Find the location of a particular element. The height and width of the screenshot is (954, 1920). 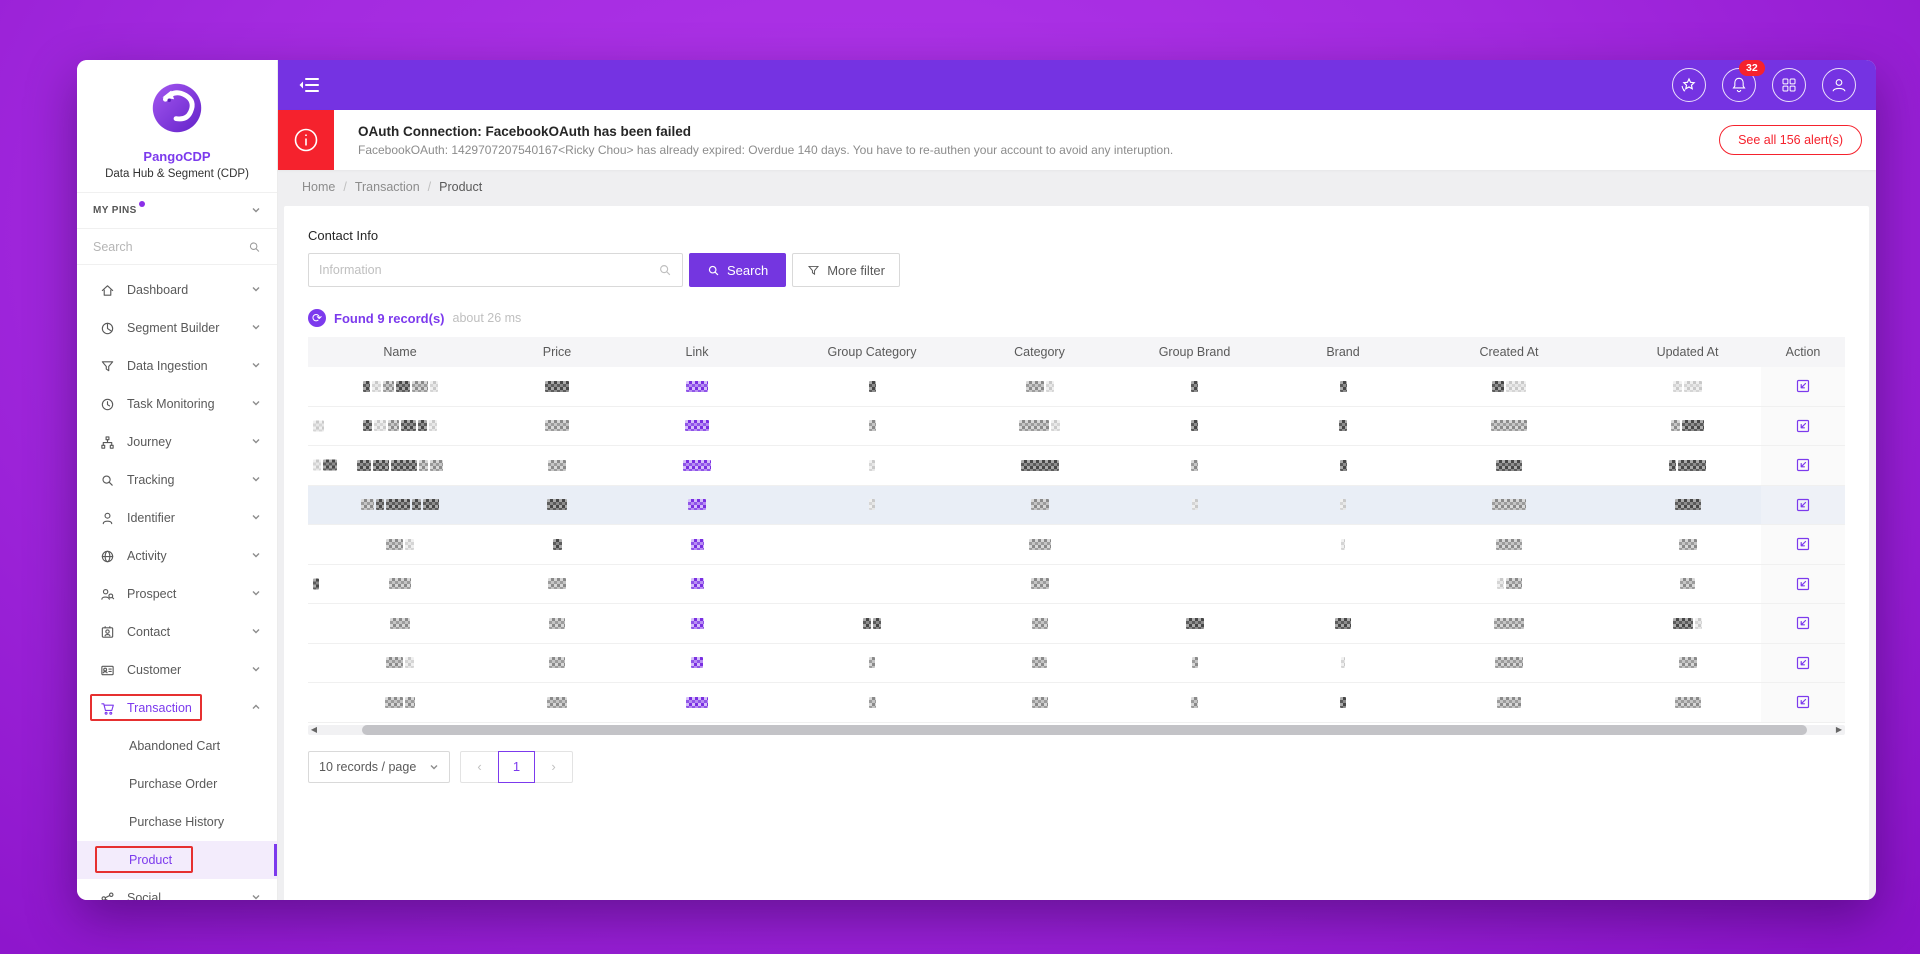

apps-grid-icon is located at coordinates (1789, 85).